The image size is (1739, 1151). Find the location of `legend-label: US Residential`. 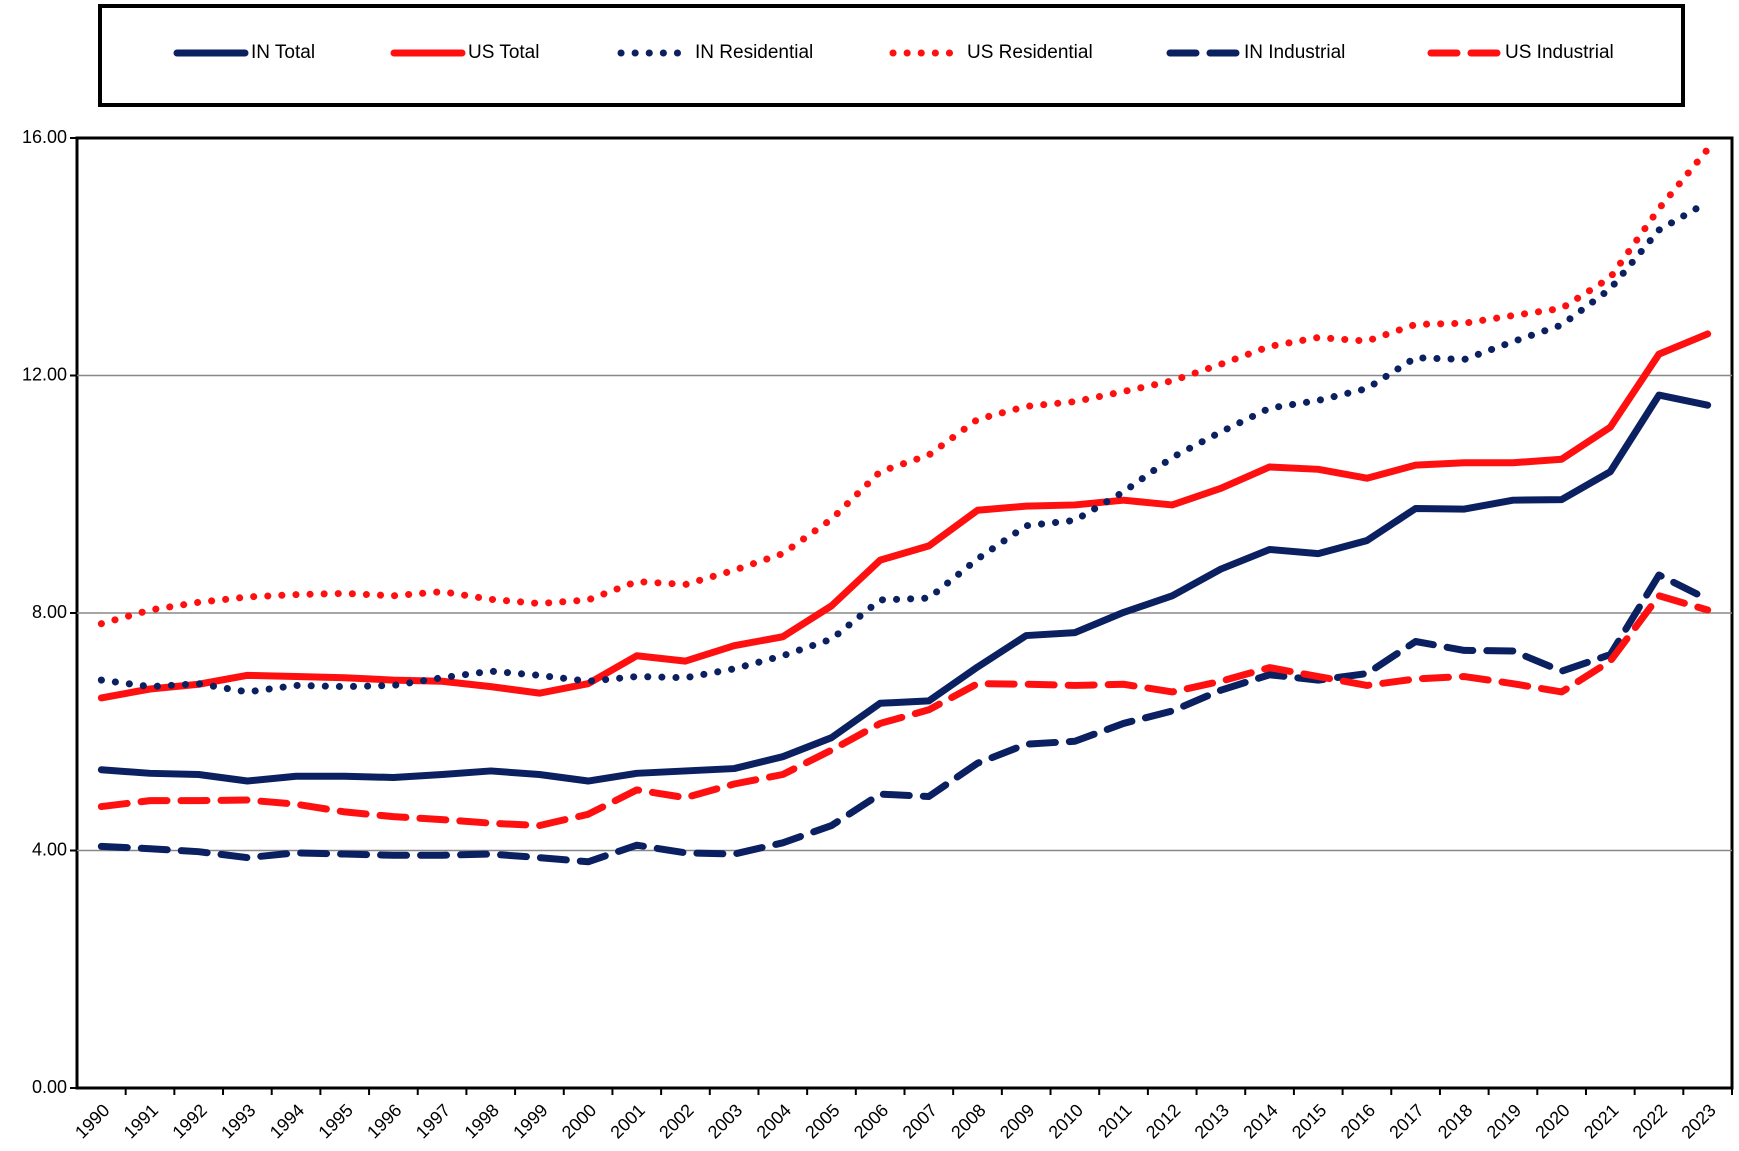

legend-label: US Residential is located at coordinates (1030, 52).